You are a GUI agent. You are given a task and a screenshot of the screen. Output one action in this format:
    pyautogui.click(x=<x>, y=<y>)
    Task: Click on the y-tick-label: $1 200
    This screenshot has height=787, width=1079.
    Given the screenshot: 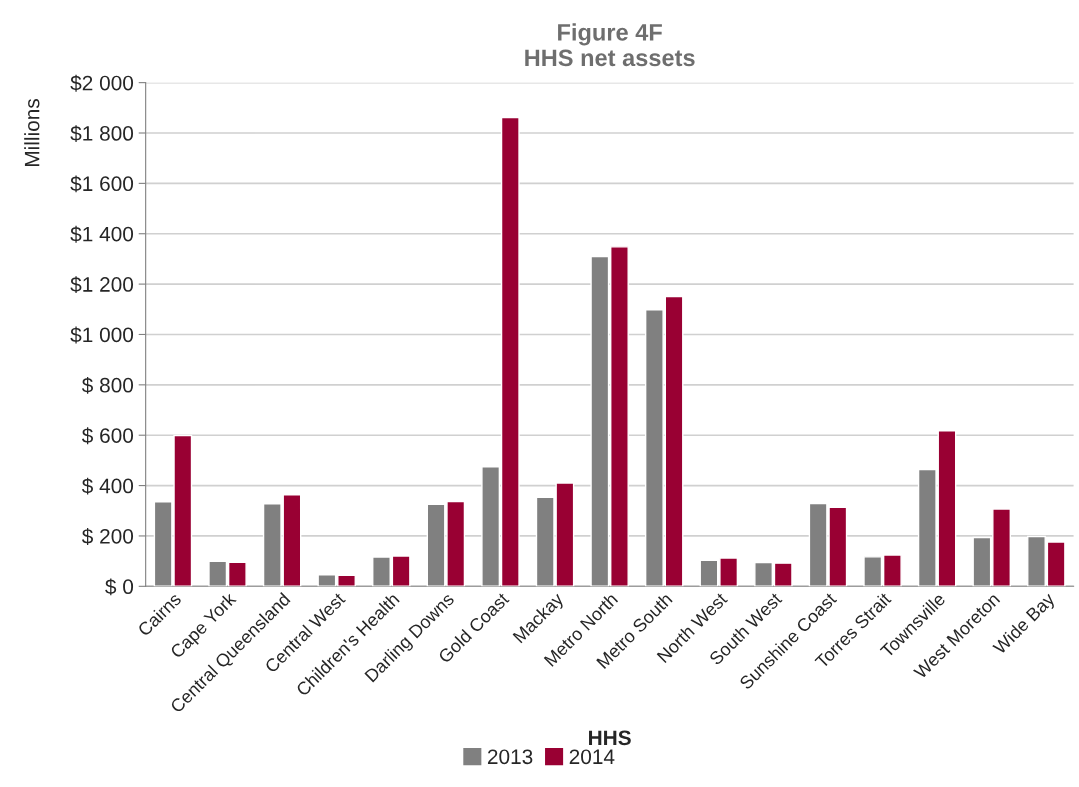 What is the action you would take?
    pyautogui.click(x=102, y=285)
    